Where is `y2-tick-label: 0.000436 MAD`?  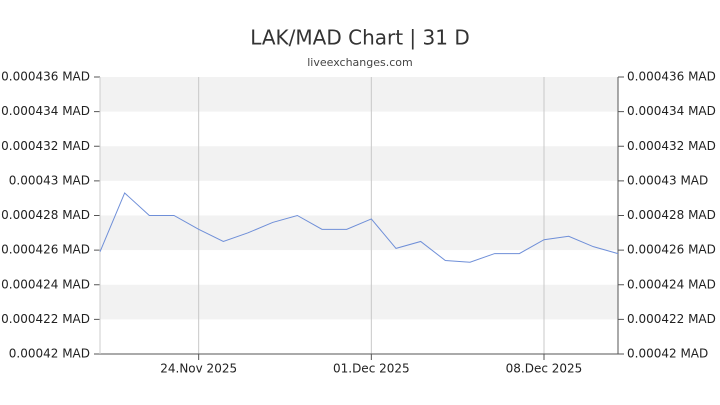
y2-tick-label: 0.000436 MAD is located at coordinates (671, 77).